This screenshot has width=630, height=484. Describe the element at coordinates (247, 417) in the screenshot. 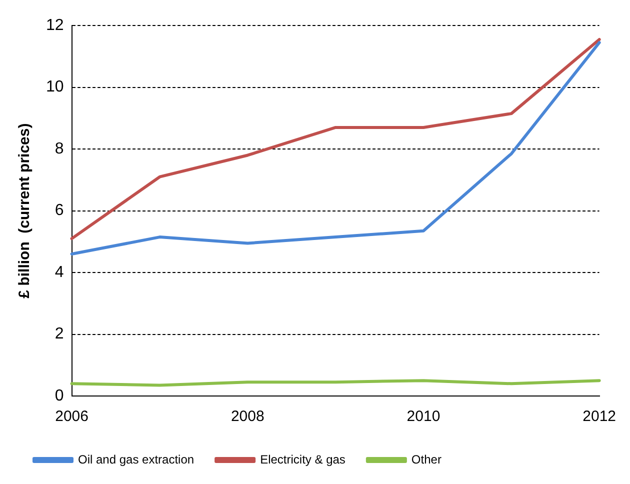

I see `x-tick-label: 2008` at that location.